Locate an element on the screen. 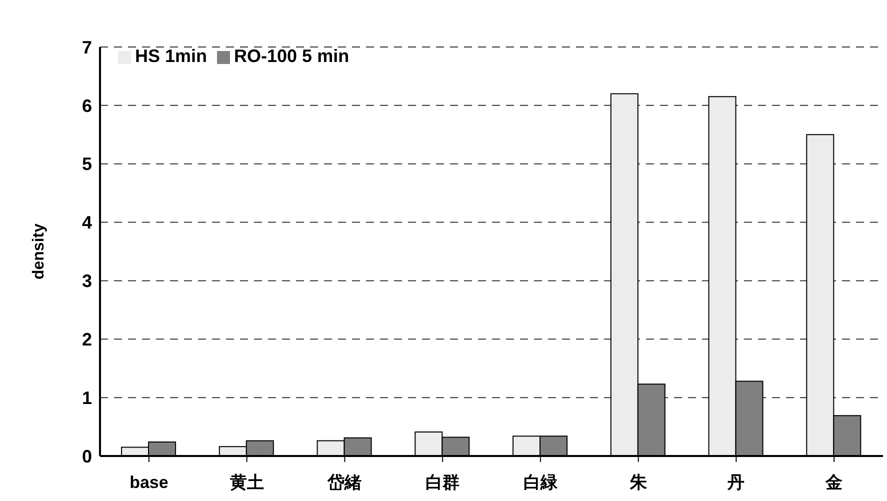 The height and width of the screenshot is (501, 887). y-tick-label: 4 is located at coordinates (87, 222).